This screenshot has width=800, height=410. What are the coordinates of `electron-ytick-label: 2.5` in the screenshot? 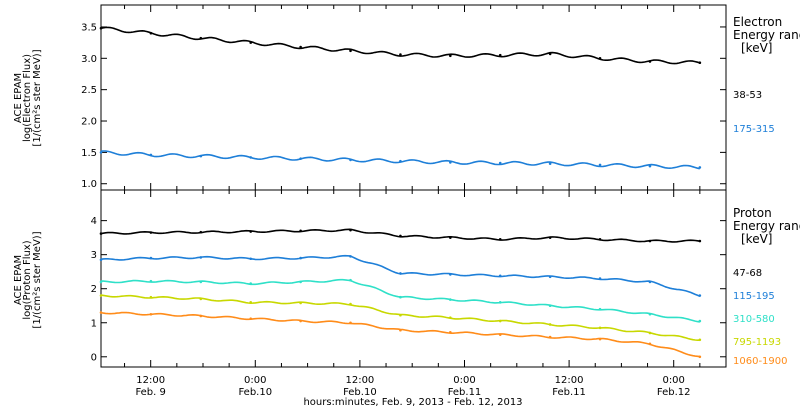 It's located at (89, 90).